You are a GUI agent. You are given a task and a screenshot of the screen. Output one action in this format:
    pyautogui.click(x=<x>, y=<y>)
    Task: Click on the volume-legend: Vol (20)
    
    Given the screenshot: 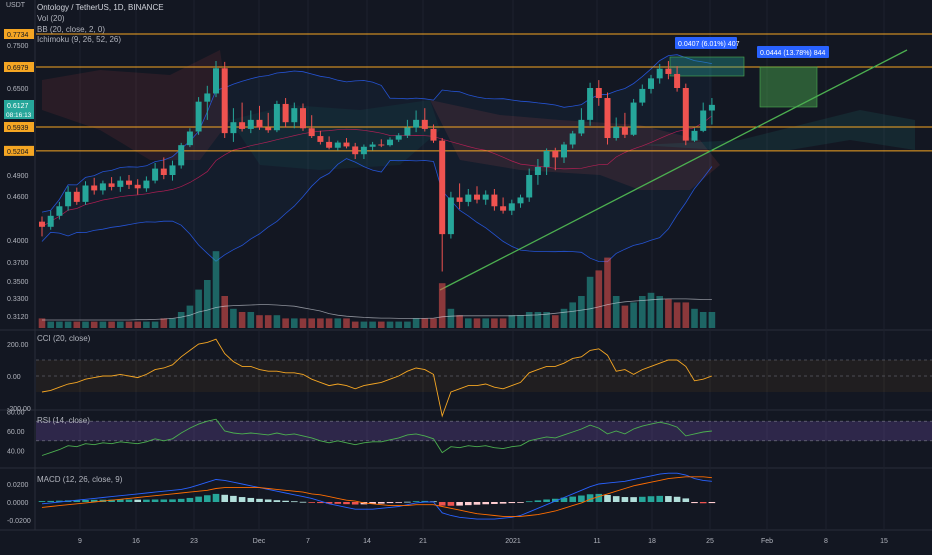 What is the action you would take?
    pyautogui.click(x=51, y=18)
    